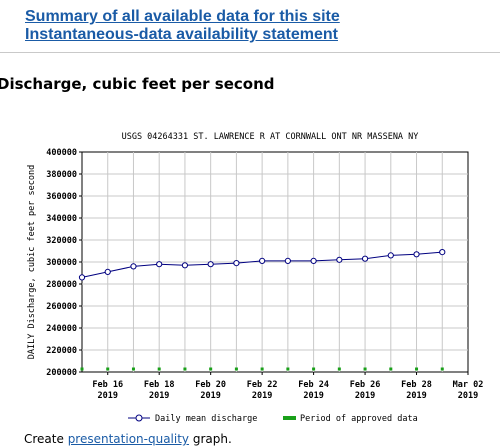 The width and height of the screenshot is (500, 447). What do you see at coordinates (262, 265) in the screenshot?
I see `discharge-series` at bounding box center [262, 265].